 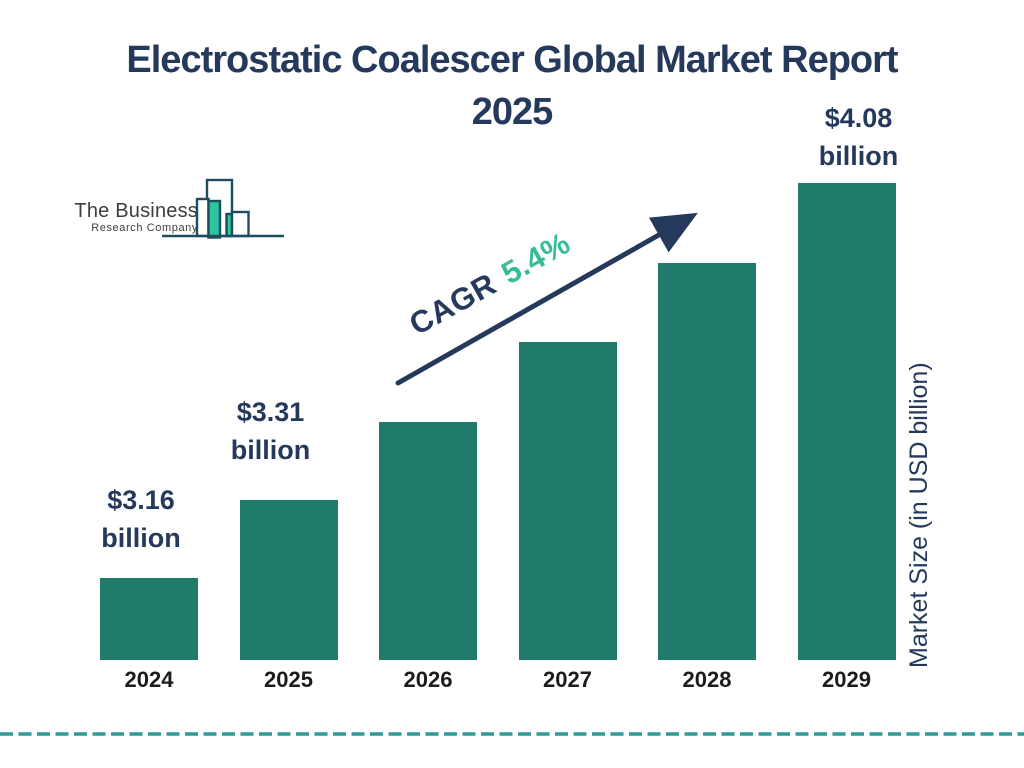 I want to click on x-tick-2024: 2024, so click(x=149, y=679).